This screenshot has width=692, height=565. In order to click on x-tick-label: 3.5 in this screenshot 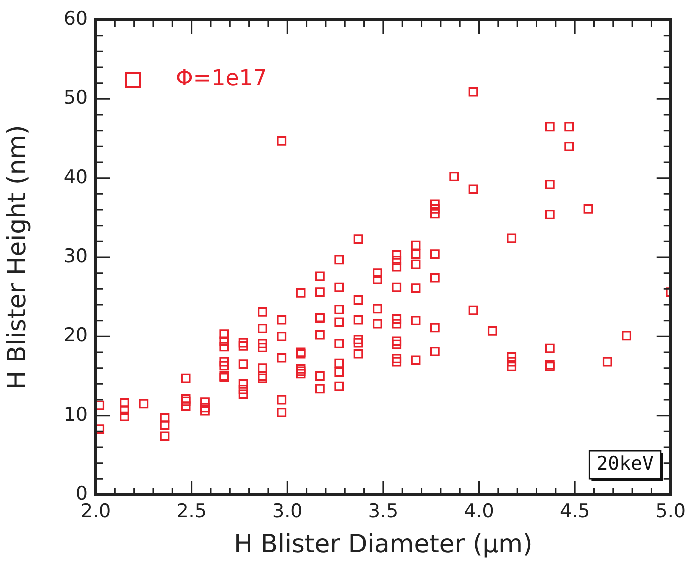, I will do `click(383, 511)`.